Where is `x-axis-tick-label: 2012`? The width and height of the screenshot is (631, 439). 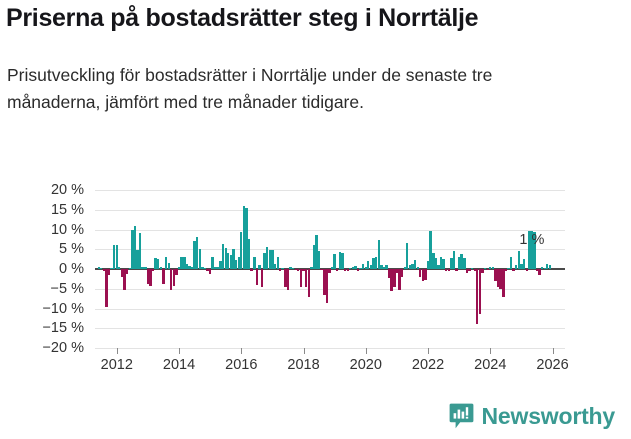
x-axis-tick-label: 2012 is located at coordinates (116, 365).